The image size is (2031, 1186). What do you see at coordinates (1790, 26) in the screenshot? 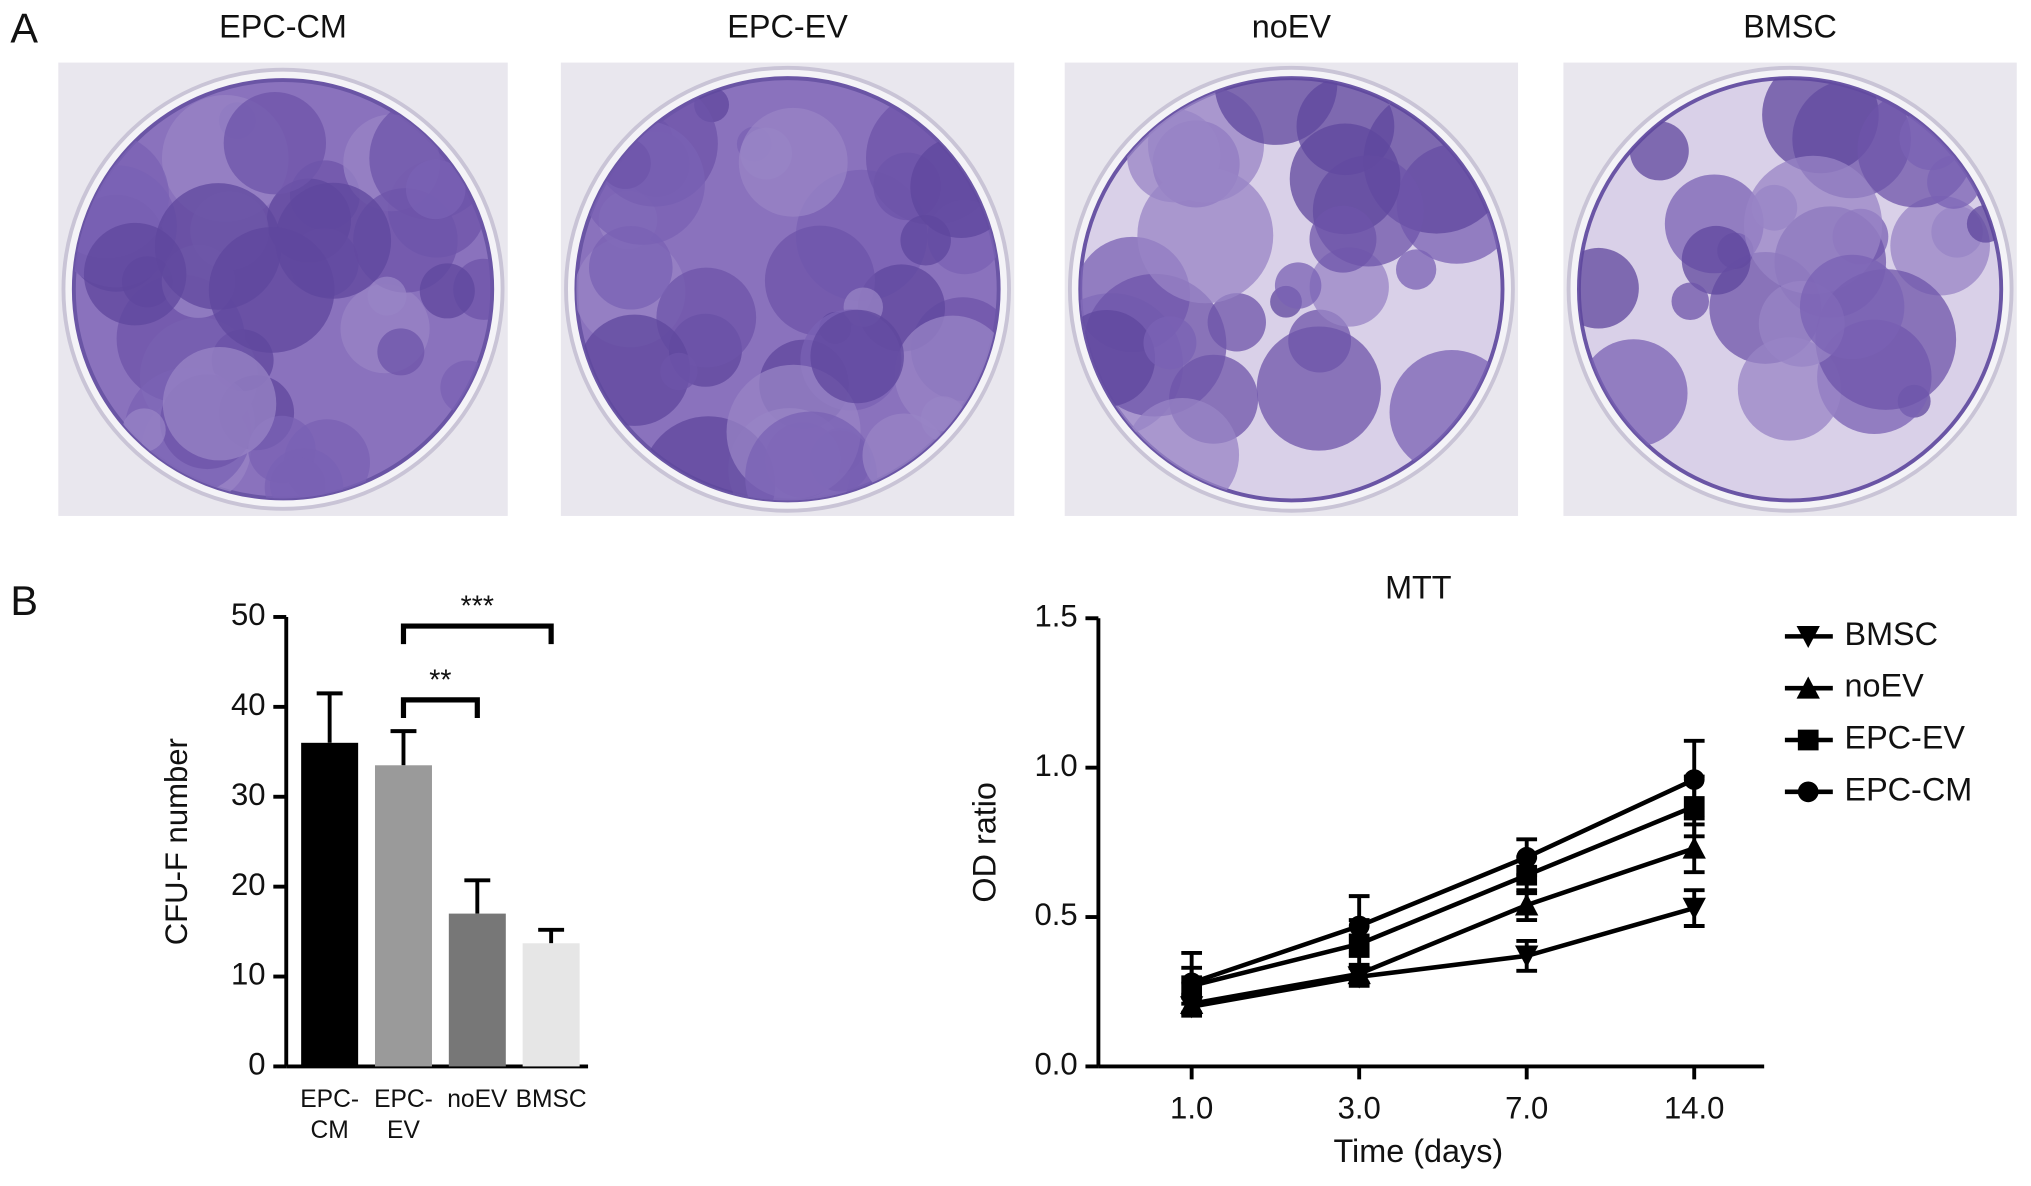
I see `image-label: BMSC` at bounding box center [1790, 26].